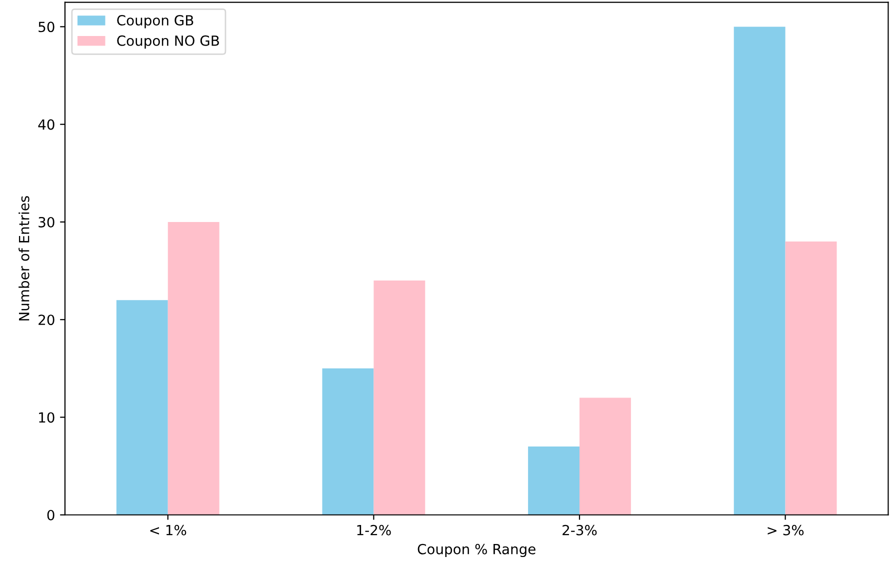 The image size is (890, 574). I want to click on y-tick-label: 20, so click(46, 320).